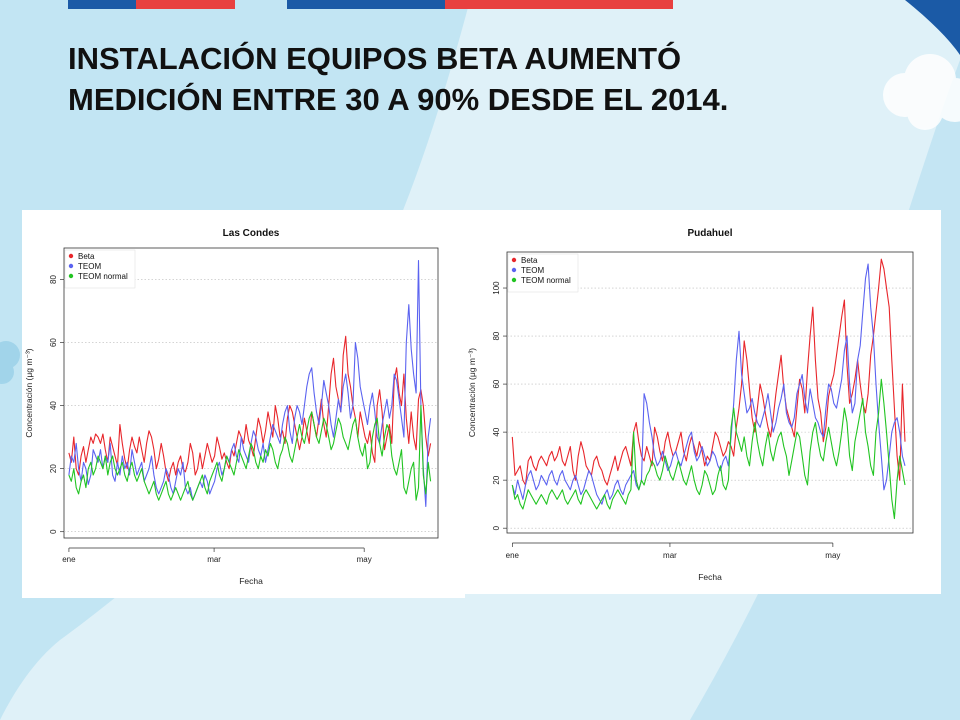 The image size is (960, 720). What do you see at coordinates (251, 233) in the screenshot?
I see `chart-title: Las Condes` at bounding box center [251, 233].